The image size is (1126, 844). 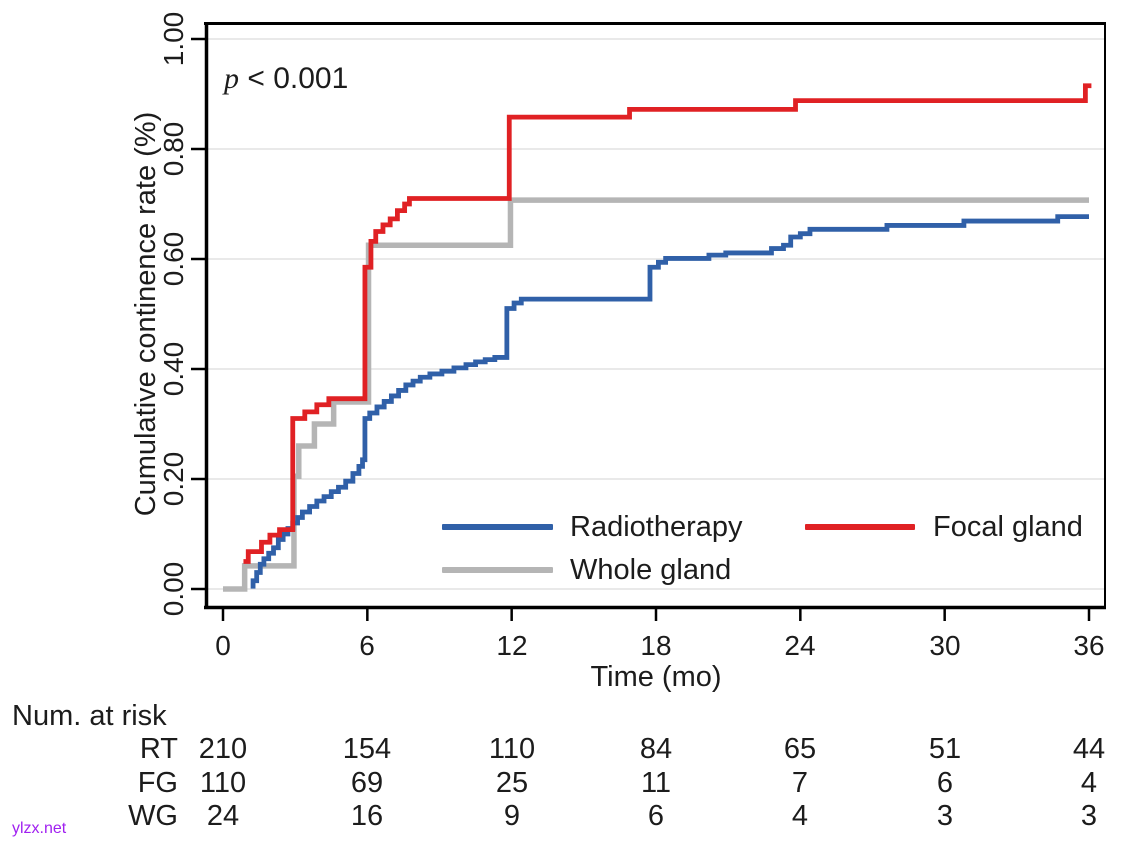 What do you see at coordinates (512, 645) in the screenshot?
I see `x-tick-label-12: 12` at bounding box center [512, 645].